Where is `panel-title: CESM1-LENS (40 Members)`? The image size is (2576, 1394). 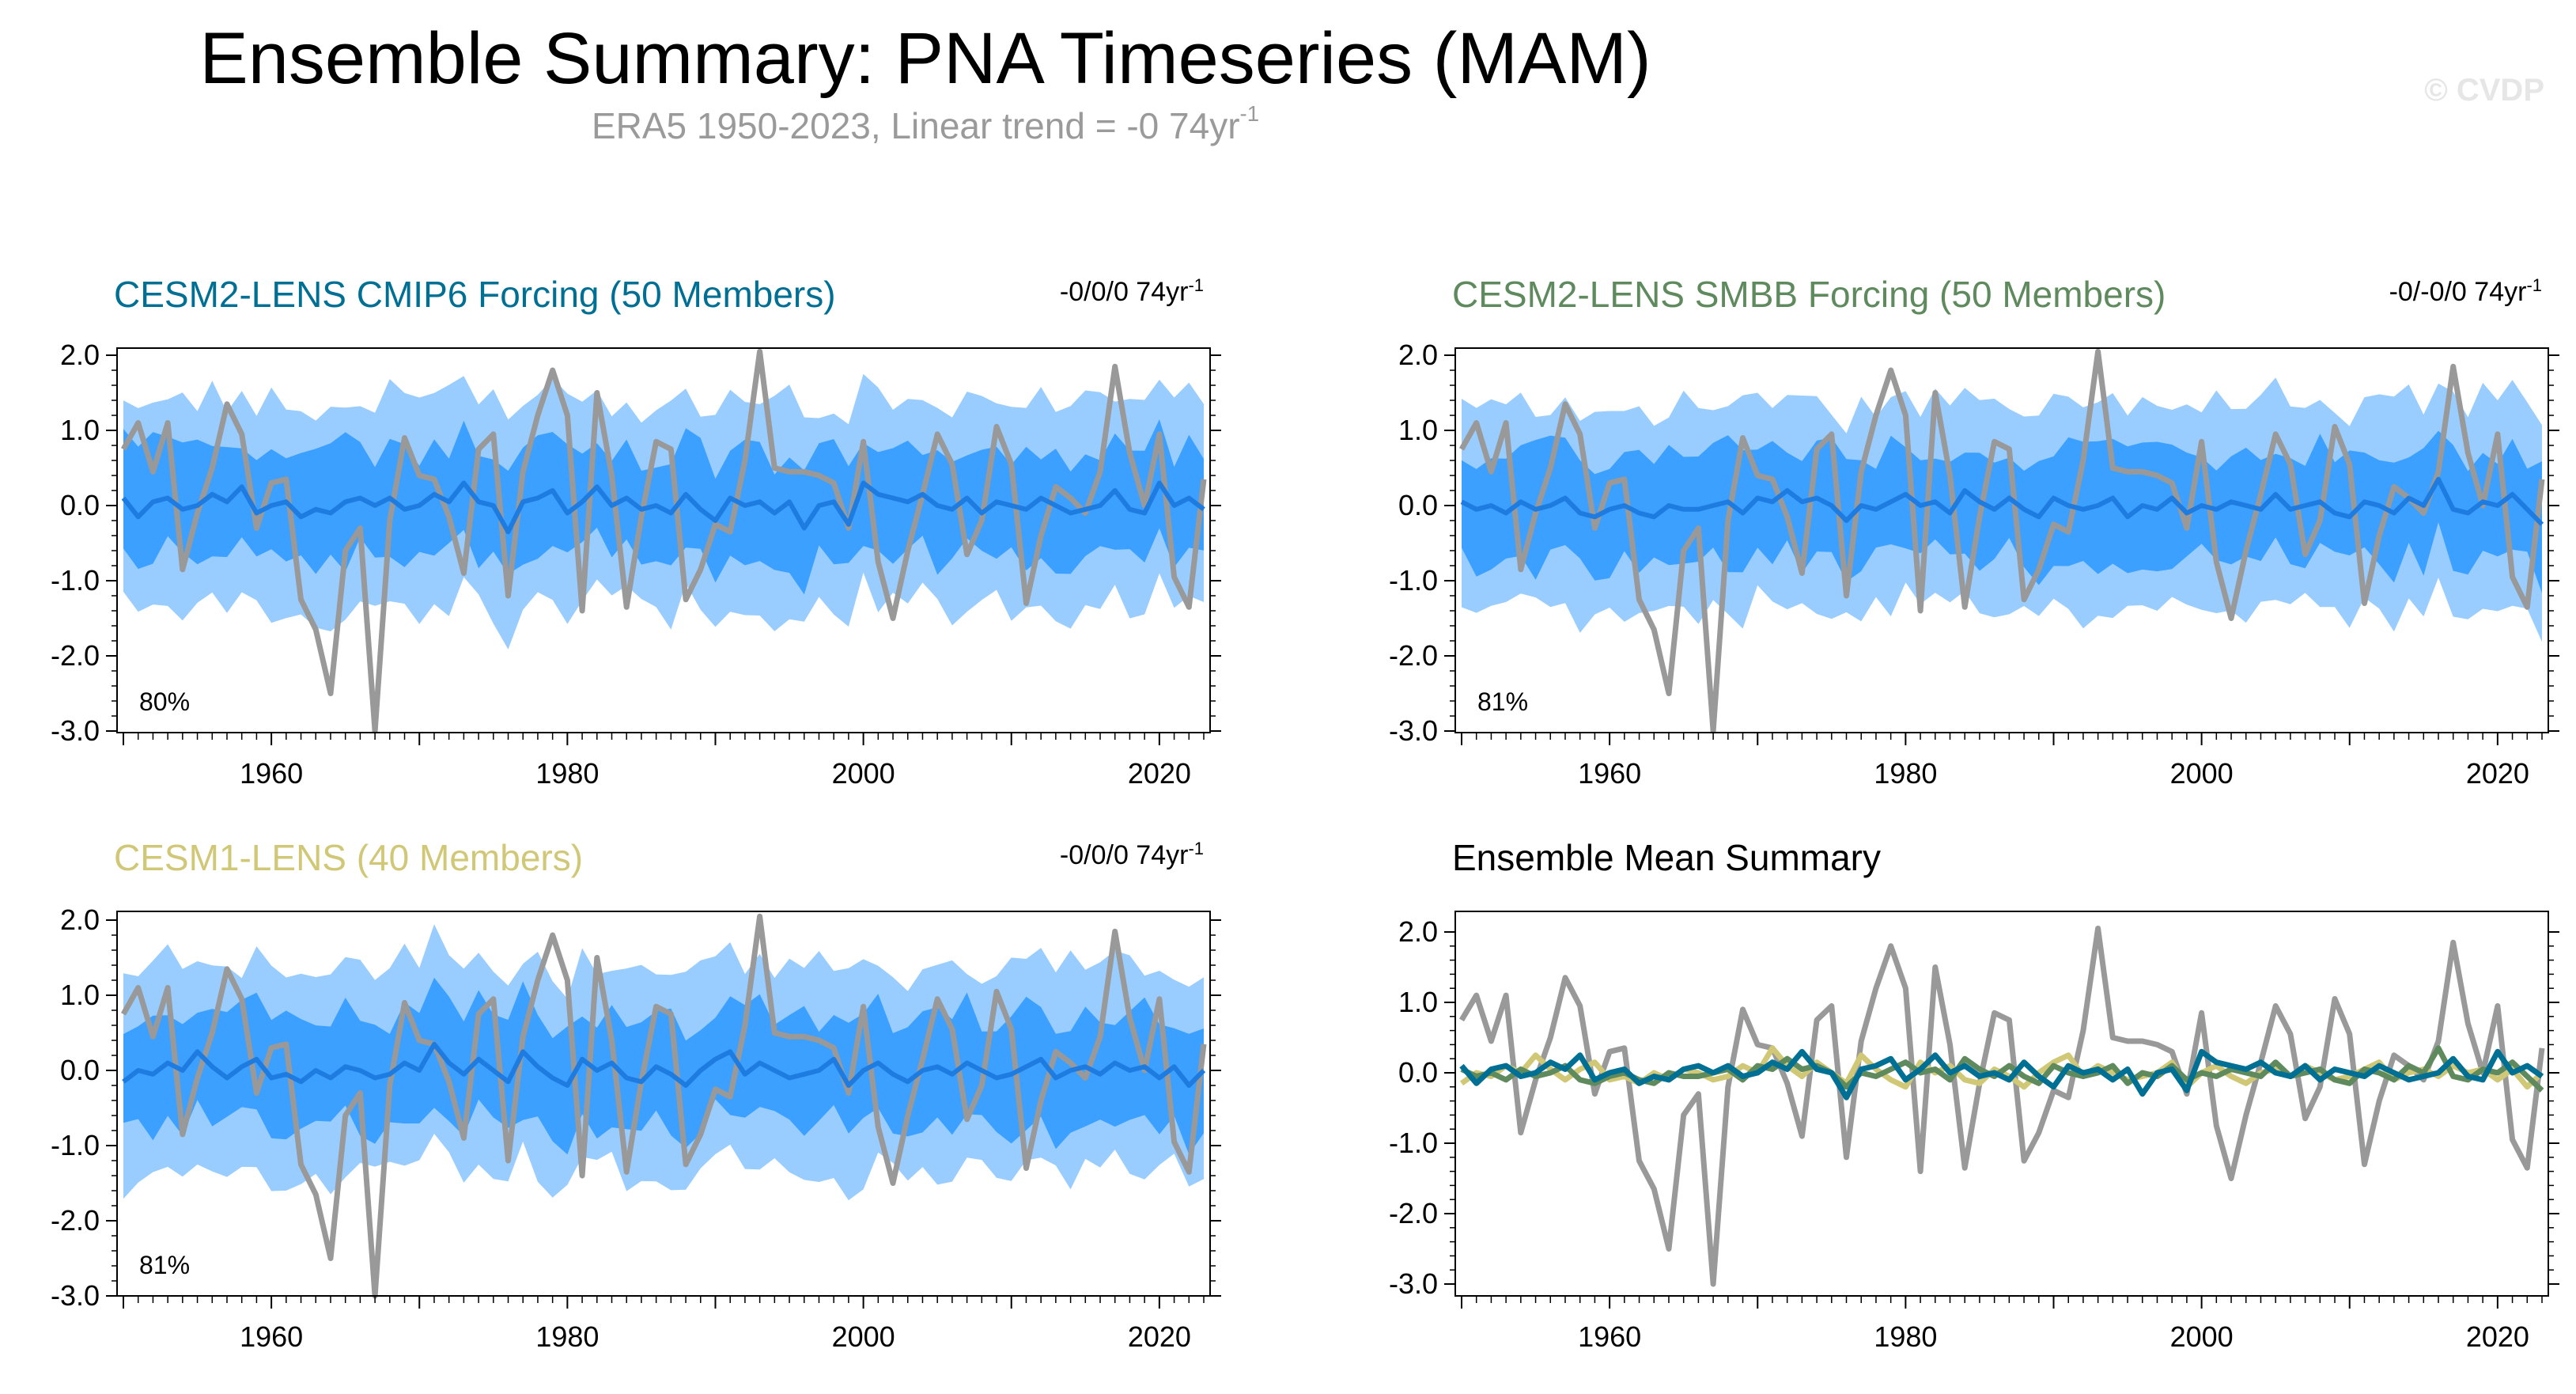
panel-title: CESM1-LENS (40 Members) is located at coordinates (348, 857).